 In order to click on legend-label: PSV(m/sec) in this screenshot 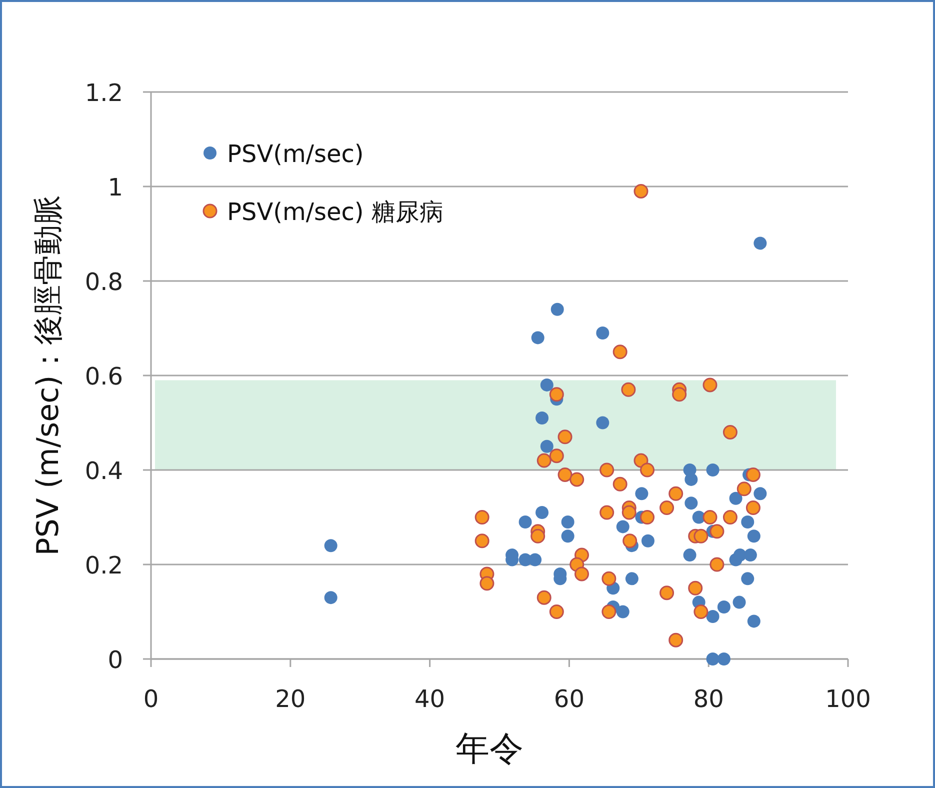, I will do `click(295, 154)`.